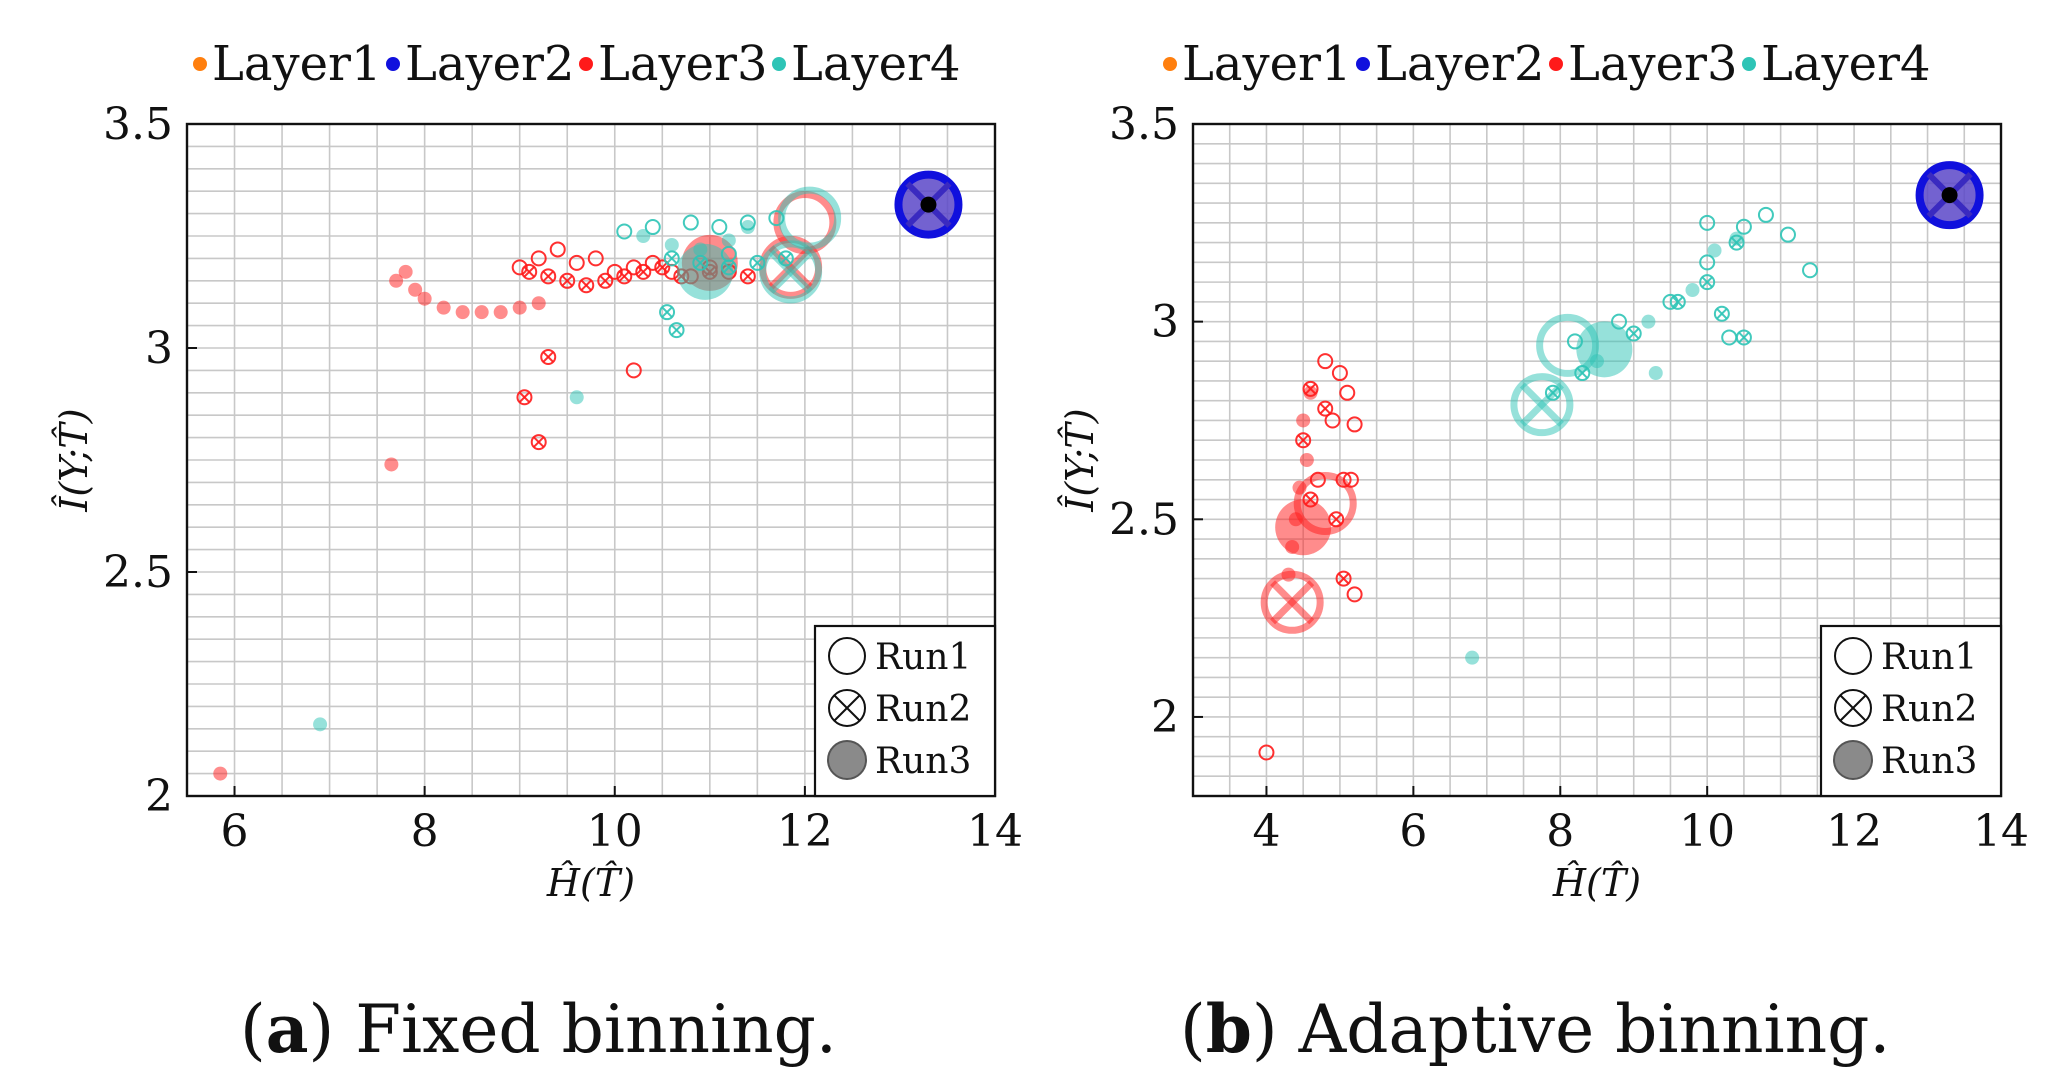  What do you see at coordinates (586, 64) in the screenshot?
I see `legend-marker-layer3` at bounding box center [586, 64].